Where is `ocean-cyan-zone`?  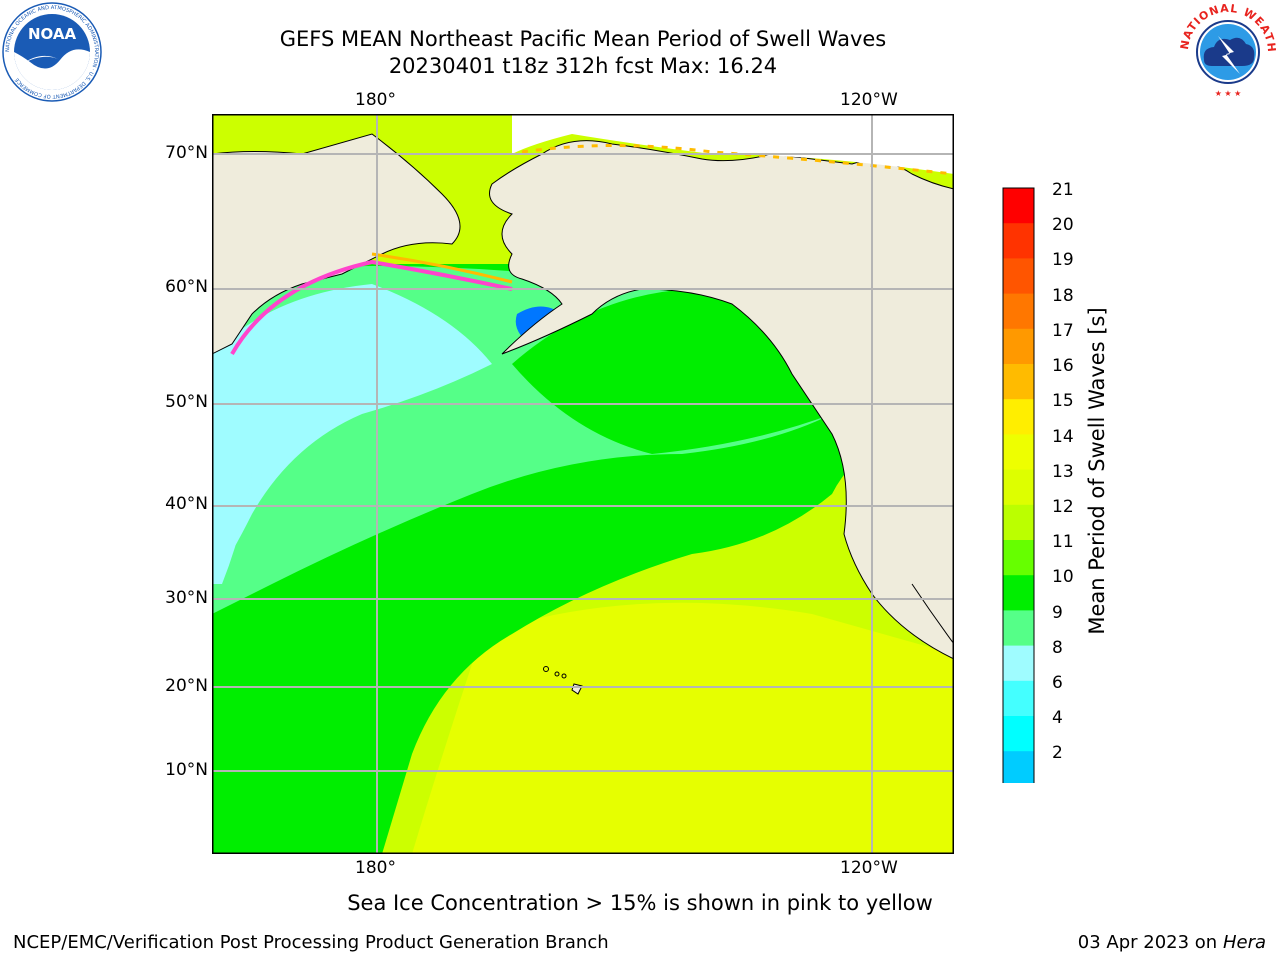
ocean-cyan-zone is located at coordinates (352, 434).